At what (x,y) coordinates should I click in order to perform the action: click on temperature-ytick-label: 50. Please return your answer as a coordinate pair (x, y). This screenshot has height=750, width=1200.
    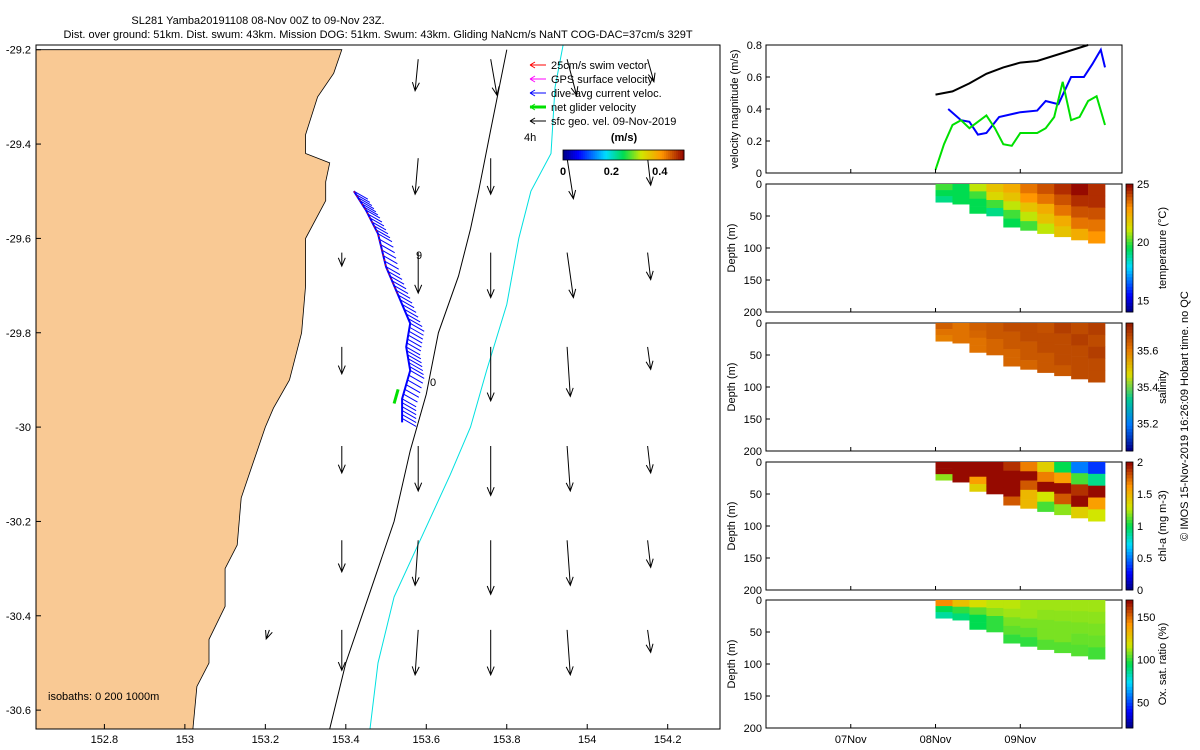
    Looking at the image, I should click on (756, 217).